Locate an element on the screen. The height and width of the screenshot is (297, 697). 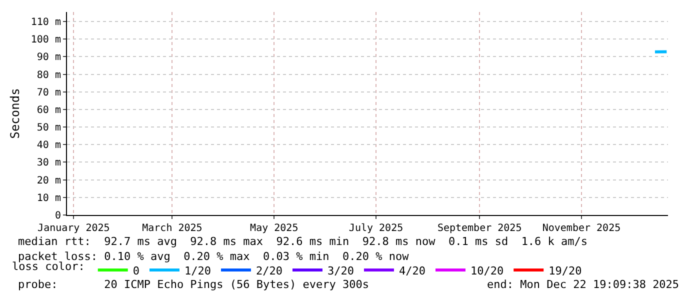
legend-label: 3/20 is located at coordinates (340, 271).